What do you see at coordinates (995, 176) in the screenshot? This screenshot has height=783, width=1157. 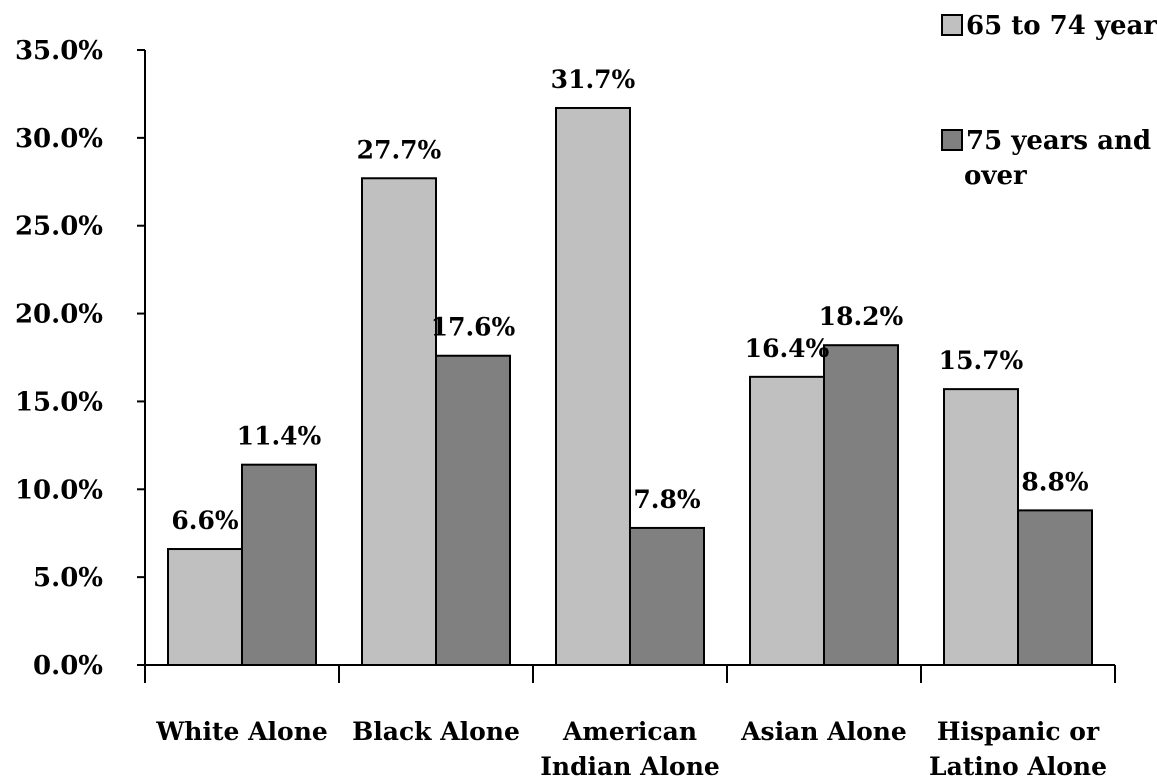 I see `legend-label: over` at bounding box center [995, 176].